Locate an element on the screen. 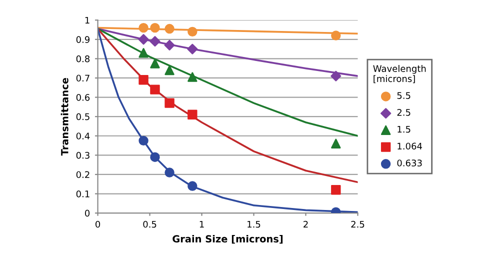  y-tick-label: 0.9 is located at coordinates (83, 39).